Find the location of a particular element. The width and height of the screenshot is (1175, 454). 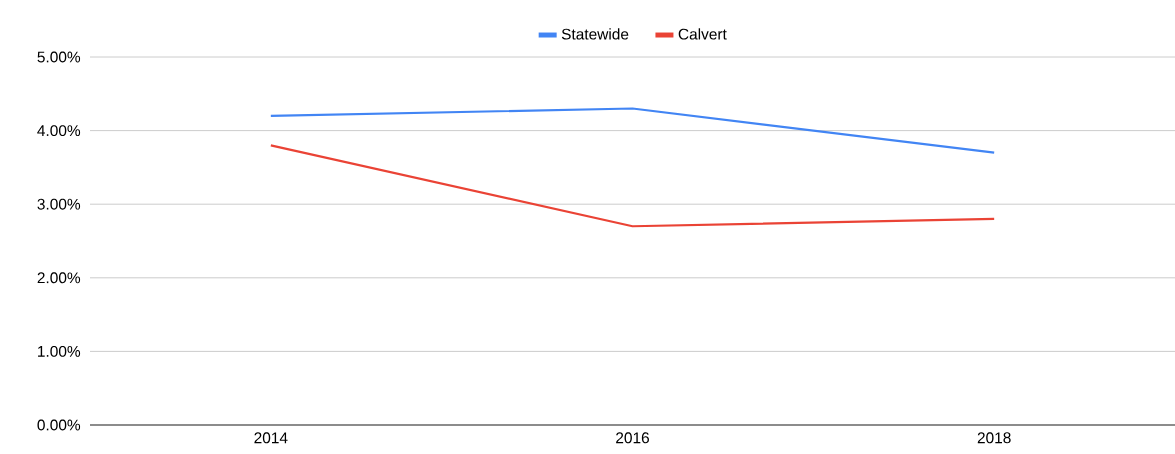

y-tick-label: 5.00% is located at coordinates (59, 57).